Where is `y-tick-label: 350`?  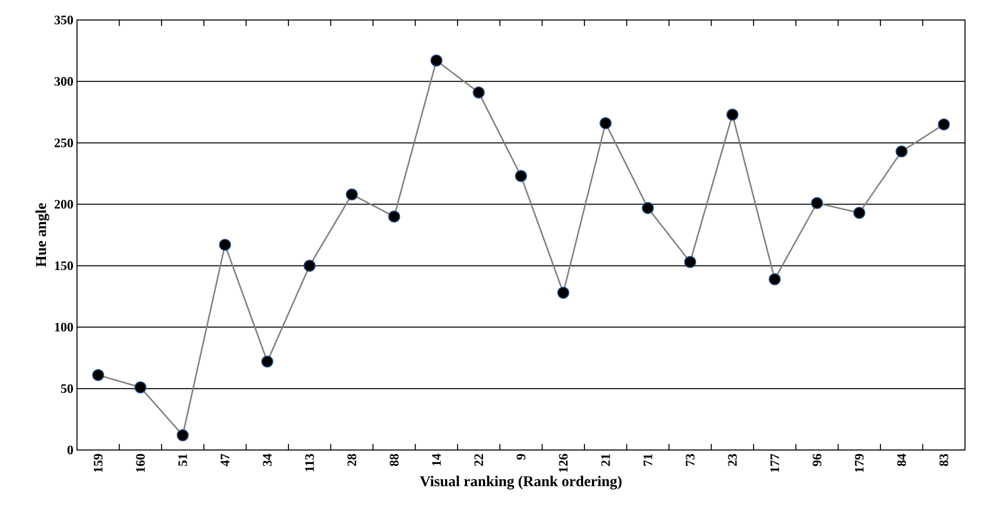 y-tick-label: 350 is located at coordinates (63, 20).